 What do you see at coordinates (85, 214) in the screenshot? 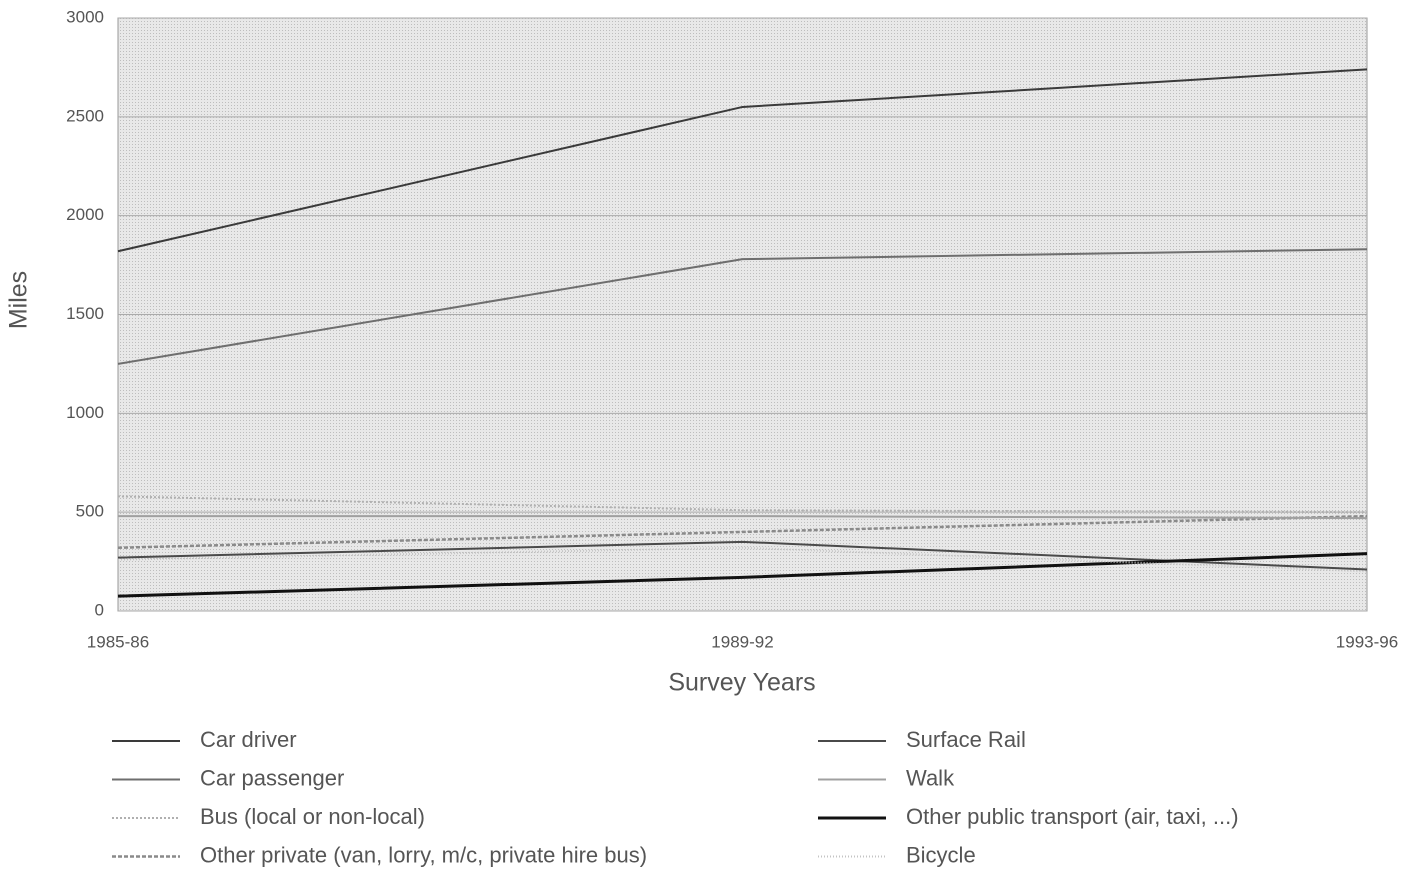
I see `y-tick-label: 2000` at bounding box center [85, 214].